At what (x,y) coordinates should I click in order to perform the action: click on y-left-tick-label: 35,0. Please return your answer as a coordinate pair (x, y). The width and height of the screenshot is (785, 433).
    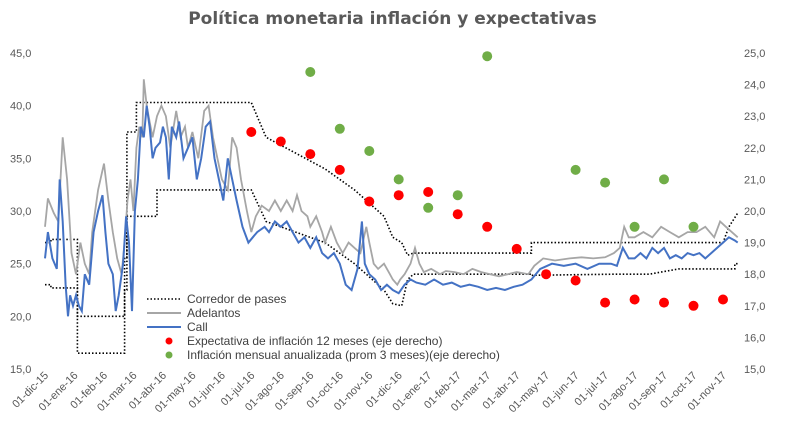
    Looking at the image, I should click on (20, 159).